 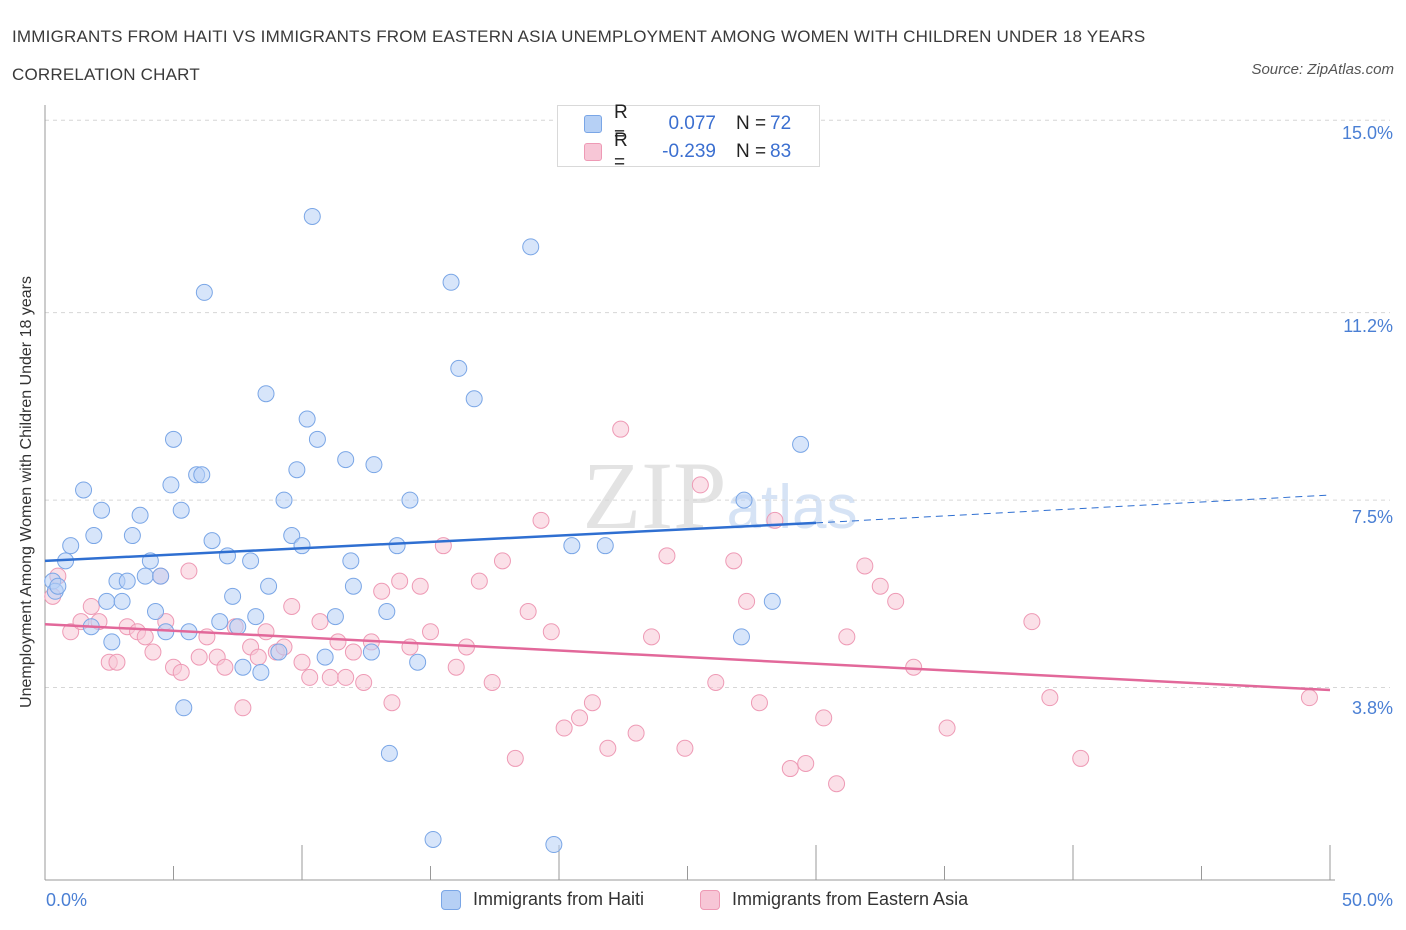 What do you see at coordinates (720, 495) in the screenshot?
I see `watermark: ZIPatlas` at bounding box center [720, 495].